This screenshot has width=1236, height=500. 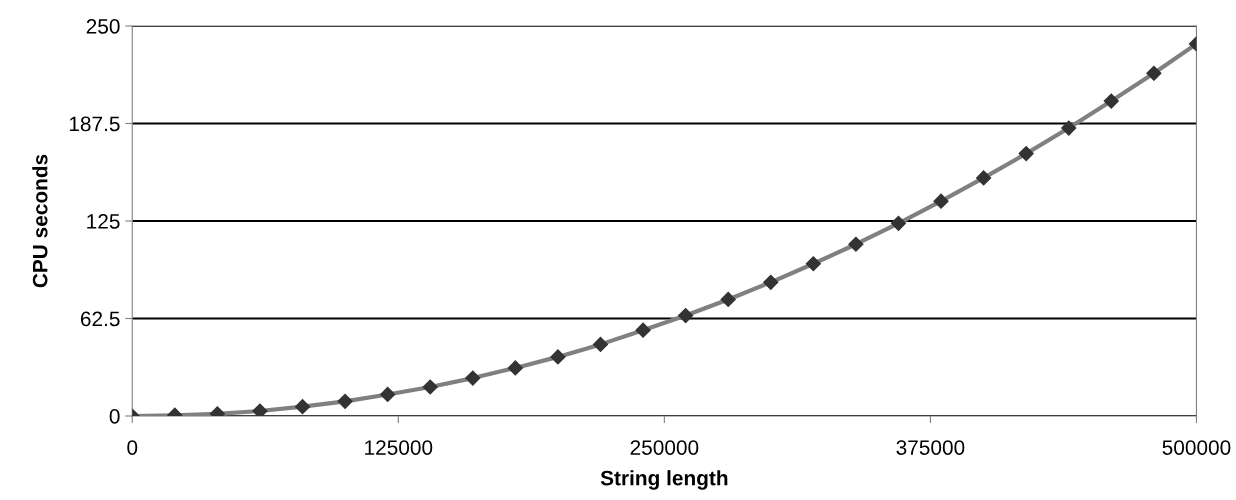 What do you see at coordinates (103, 26) in the screenshot?
I see `y-tick-label: 250` at bounding box center [103, 26].